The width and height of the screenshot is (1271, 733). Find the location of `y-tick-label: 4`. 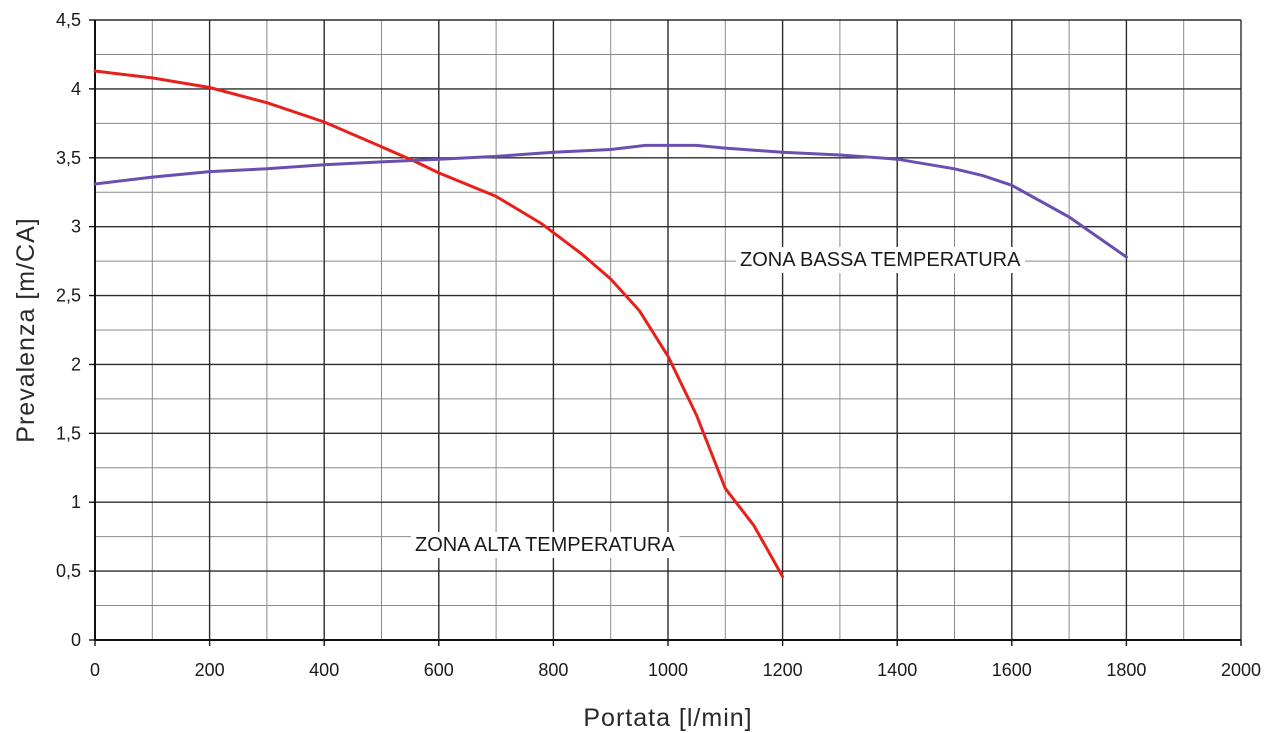

y-tick-label: 4 is located at coordinates (76, 89).